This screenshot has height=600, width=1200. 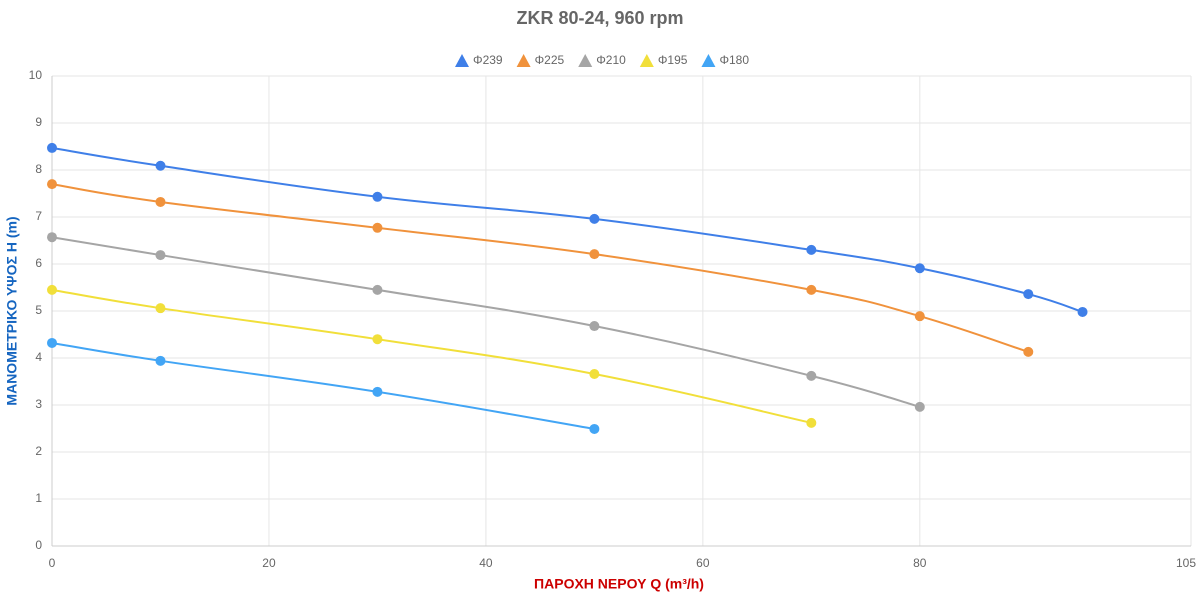 I want to click on x-tick-label: 20, so click(x=269, y=563).